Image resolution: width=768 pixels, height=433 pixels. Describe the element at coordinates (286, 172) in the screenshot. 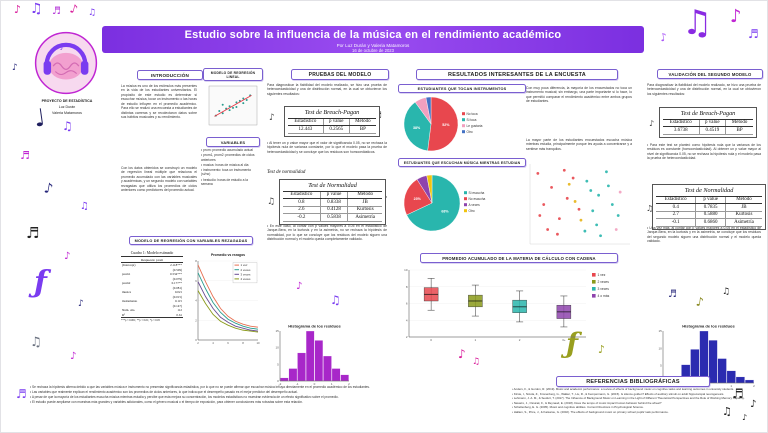

I see `normality-heading: Test de normalidad` at that location.